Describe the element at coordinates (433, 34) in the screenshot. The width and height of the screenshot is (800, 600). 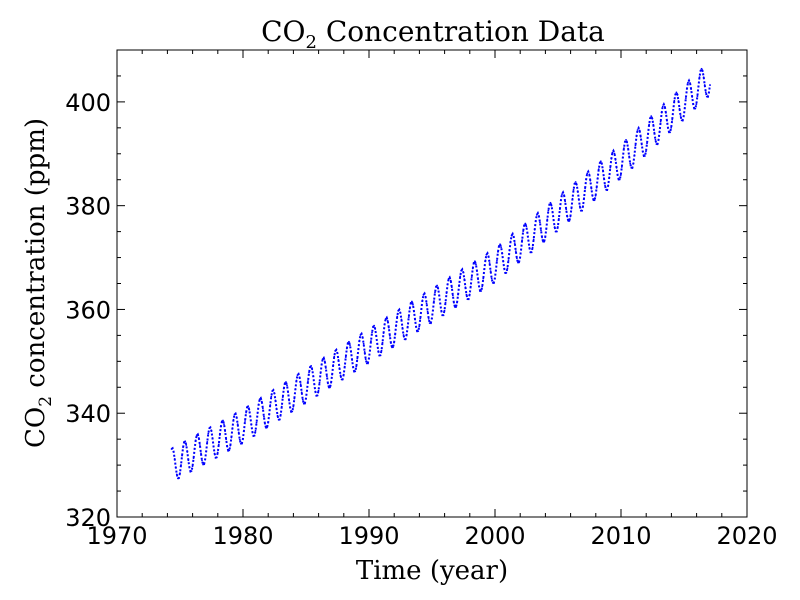
I see `svg-text: CO2 Concentration Data` at that location.